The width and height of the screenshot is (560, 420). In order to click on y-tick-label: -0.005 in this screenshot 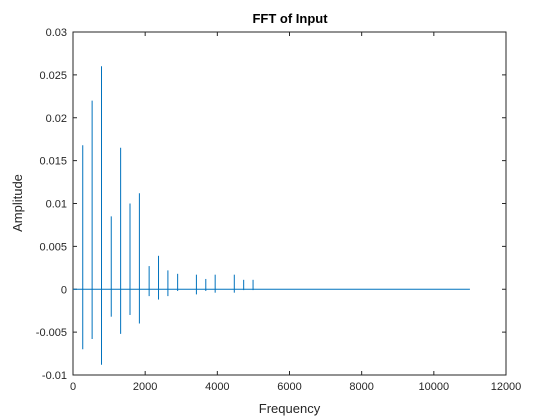, I will do `click(51, 333)`.